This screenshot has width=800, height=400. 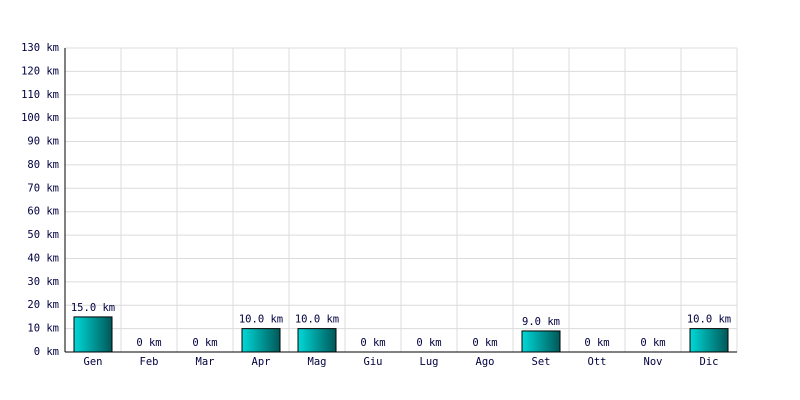 What do you see at coordinates (541, 322) in the screenshot?
I see `value-label: 9.0 km` at bounding box center [541, 322].